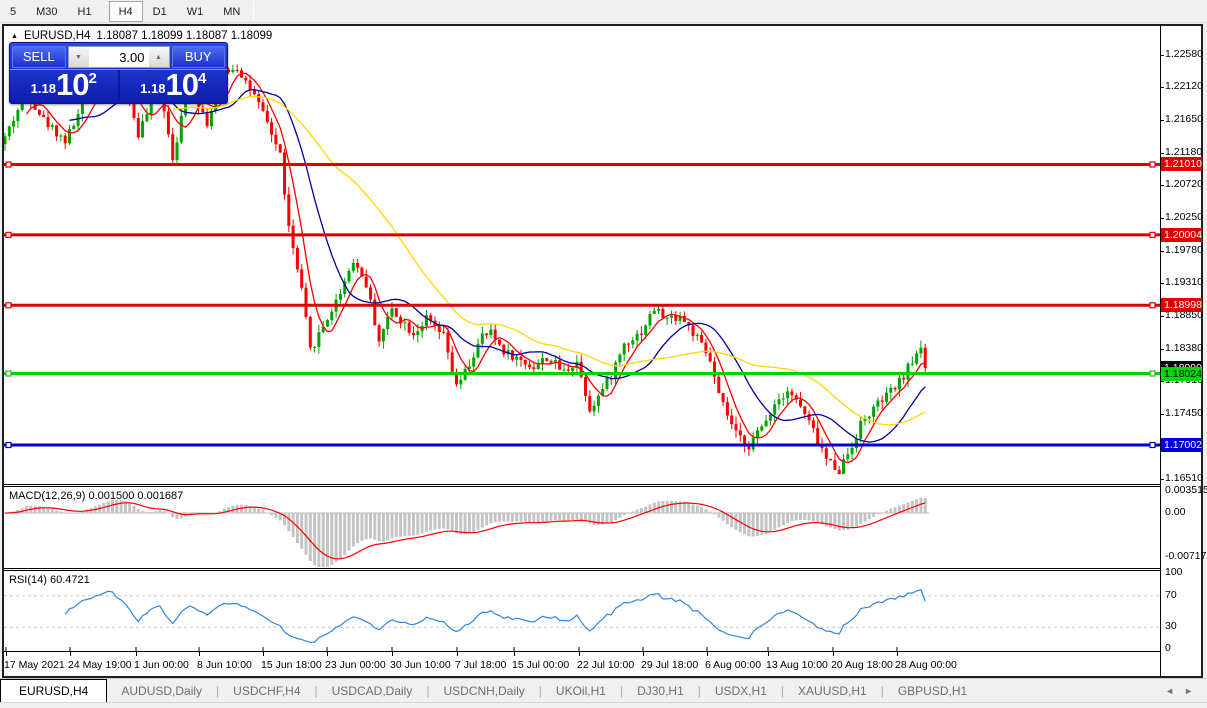 Image resolution: width=1207 pixels, height=708 pixels. I want to click on volume-input, so click(118, 57).